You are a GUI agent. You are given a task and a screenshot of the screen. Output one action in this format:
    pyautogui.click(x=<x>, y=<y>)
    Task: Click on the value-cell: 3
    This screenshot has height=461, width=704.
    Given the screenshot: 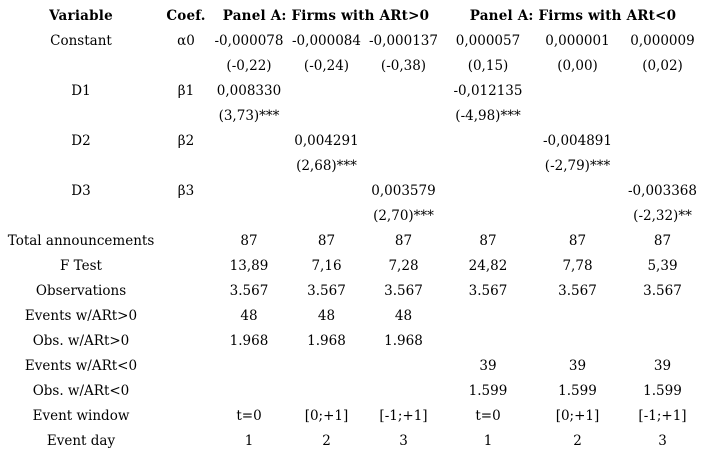 What is the action you would take?
    pyautogui.click(x=662, y=440)
    